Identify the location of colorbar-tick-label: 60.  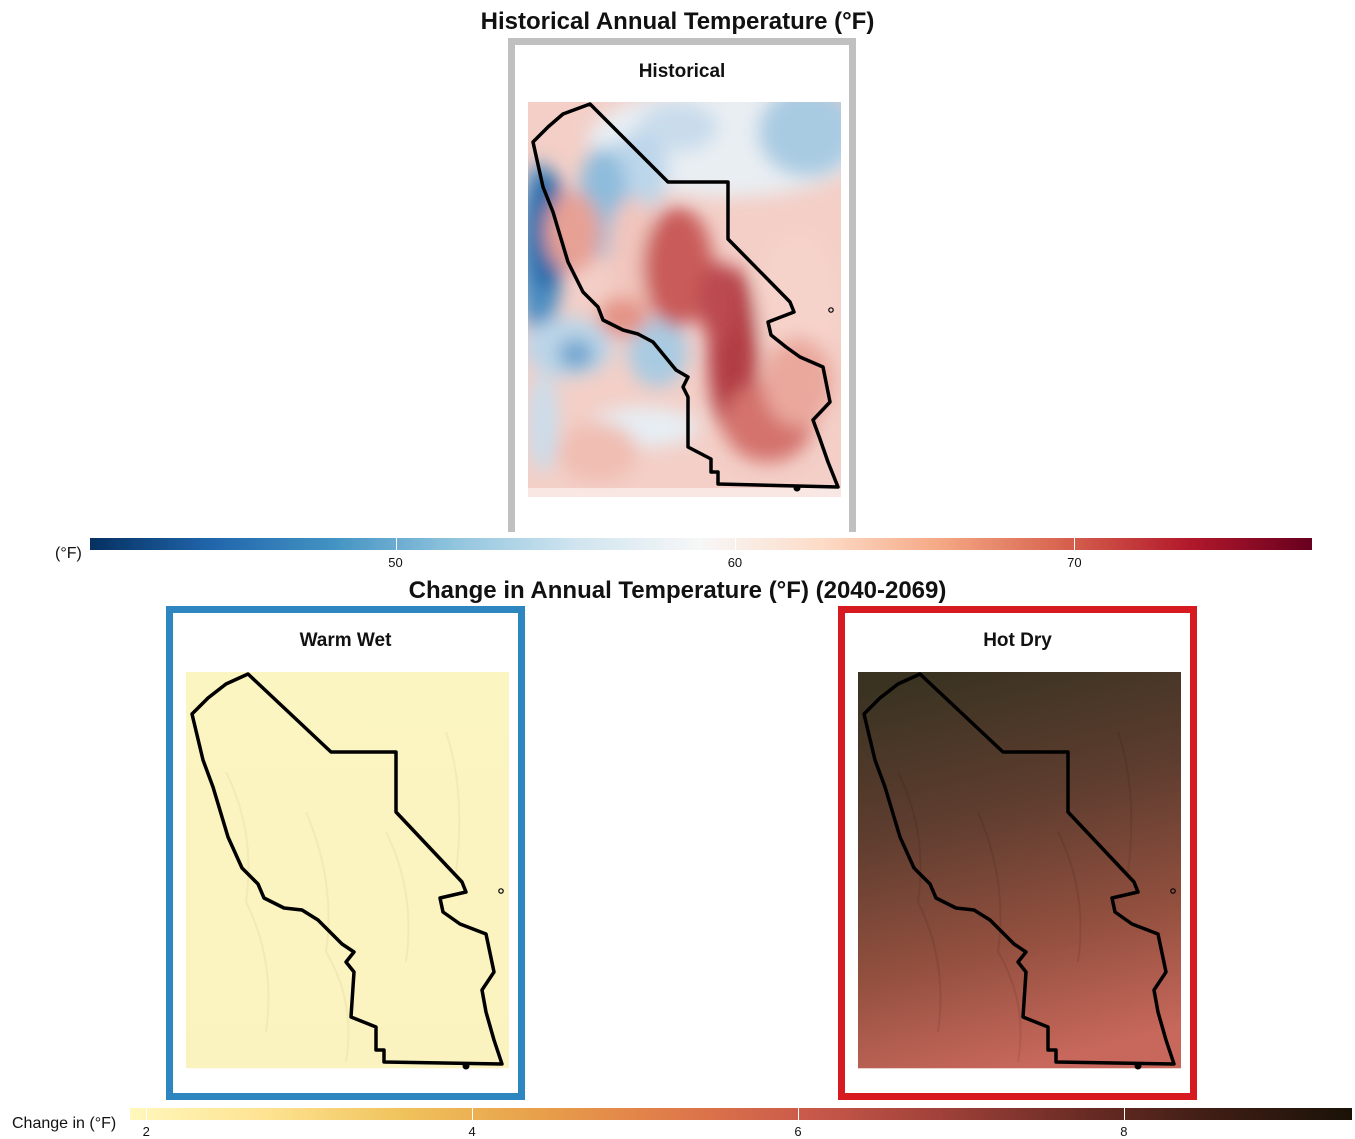
(735, 562).